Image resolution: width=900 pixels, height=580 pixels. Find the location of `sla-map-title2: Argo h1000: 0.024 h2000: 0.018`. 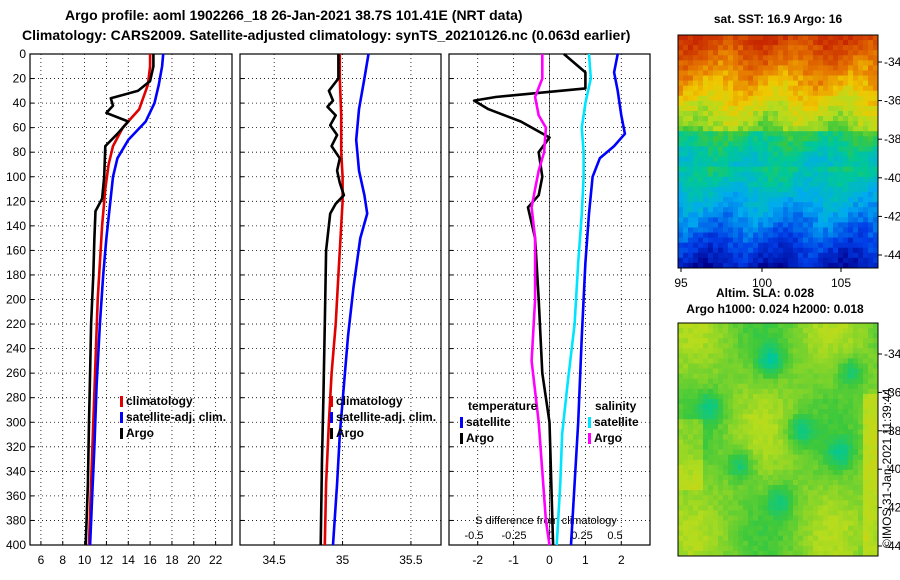

sla-map-title2: Argo h1000: 0.024 h2000: 0.018 is located at coordinates (775, 309).